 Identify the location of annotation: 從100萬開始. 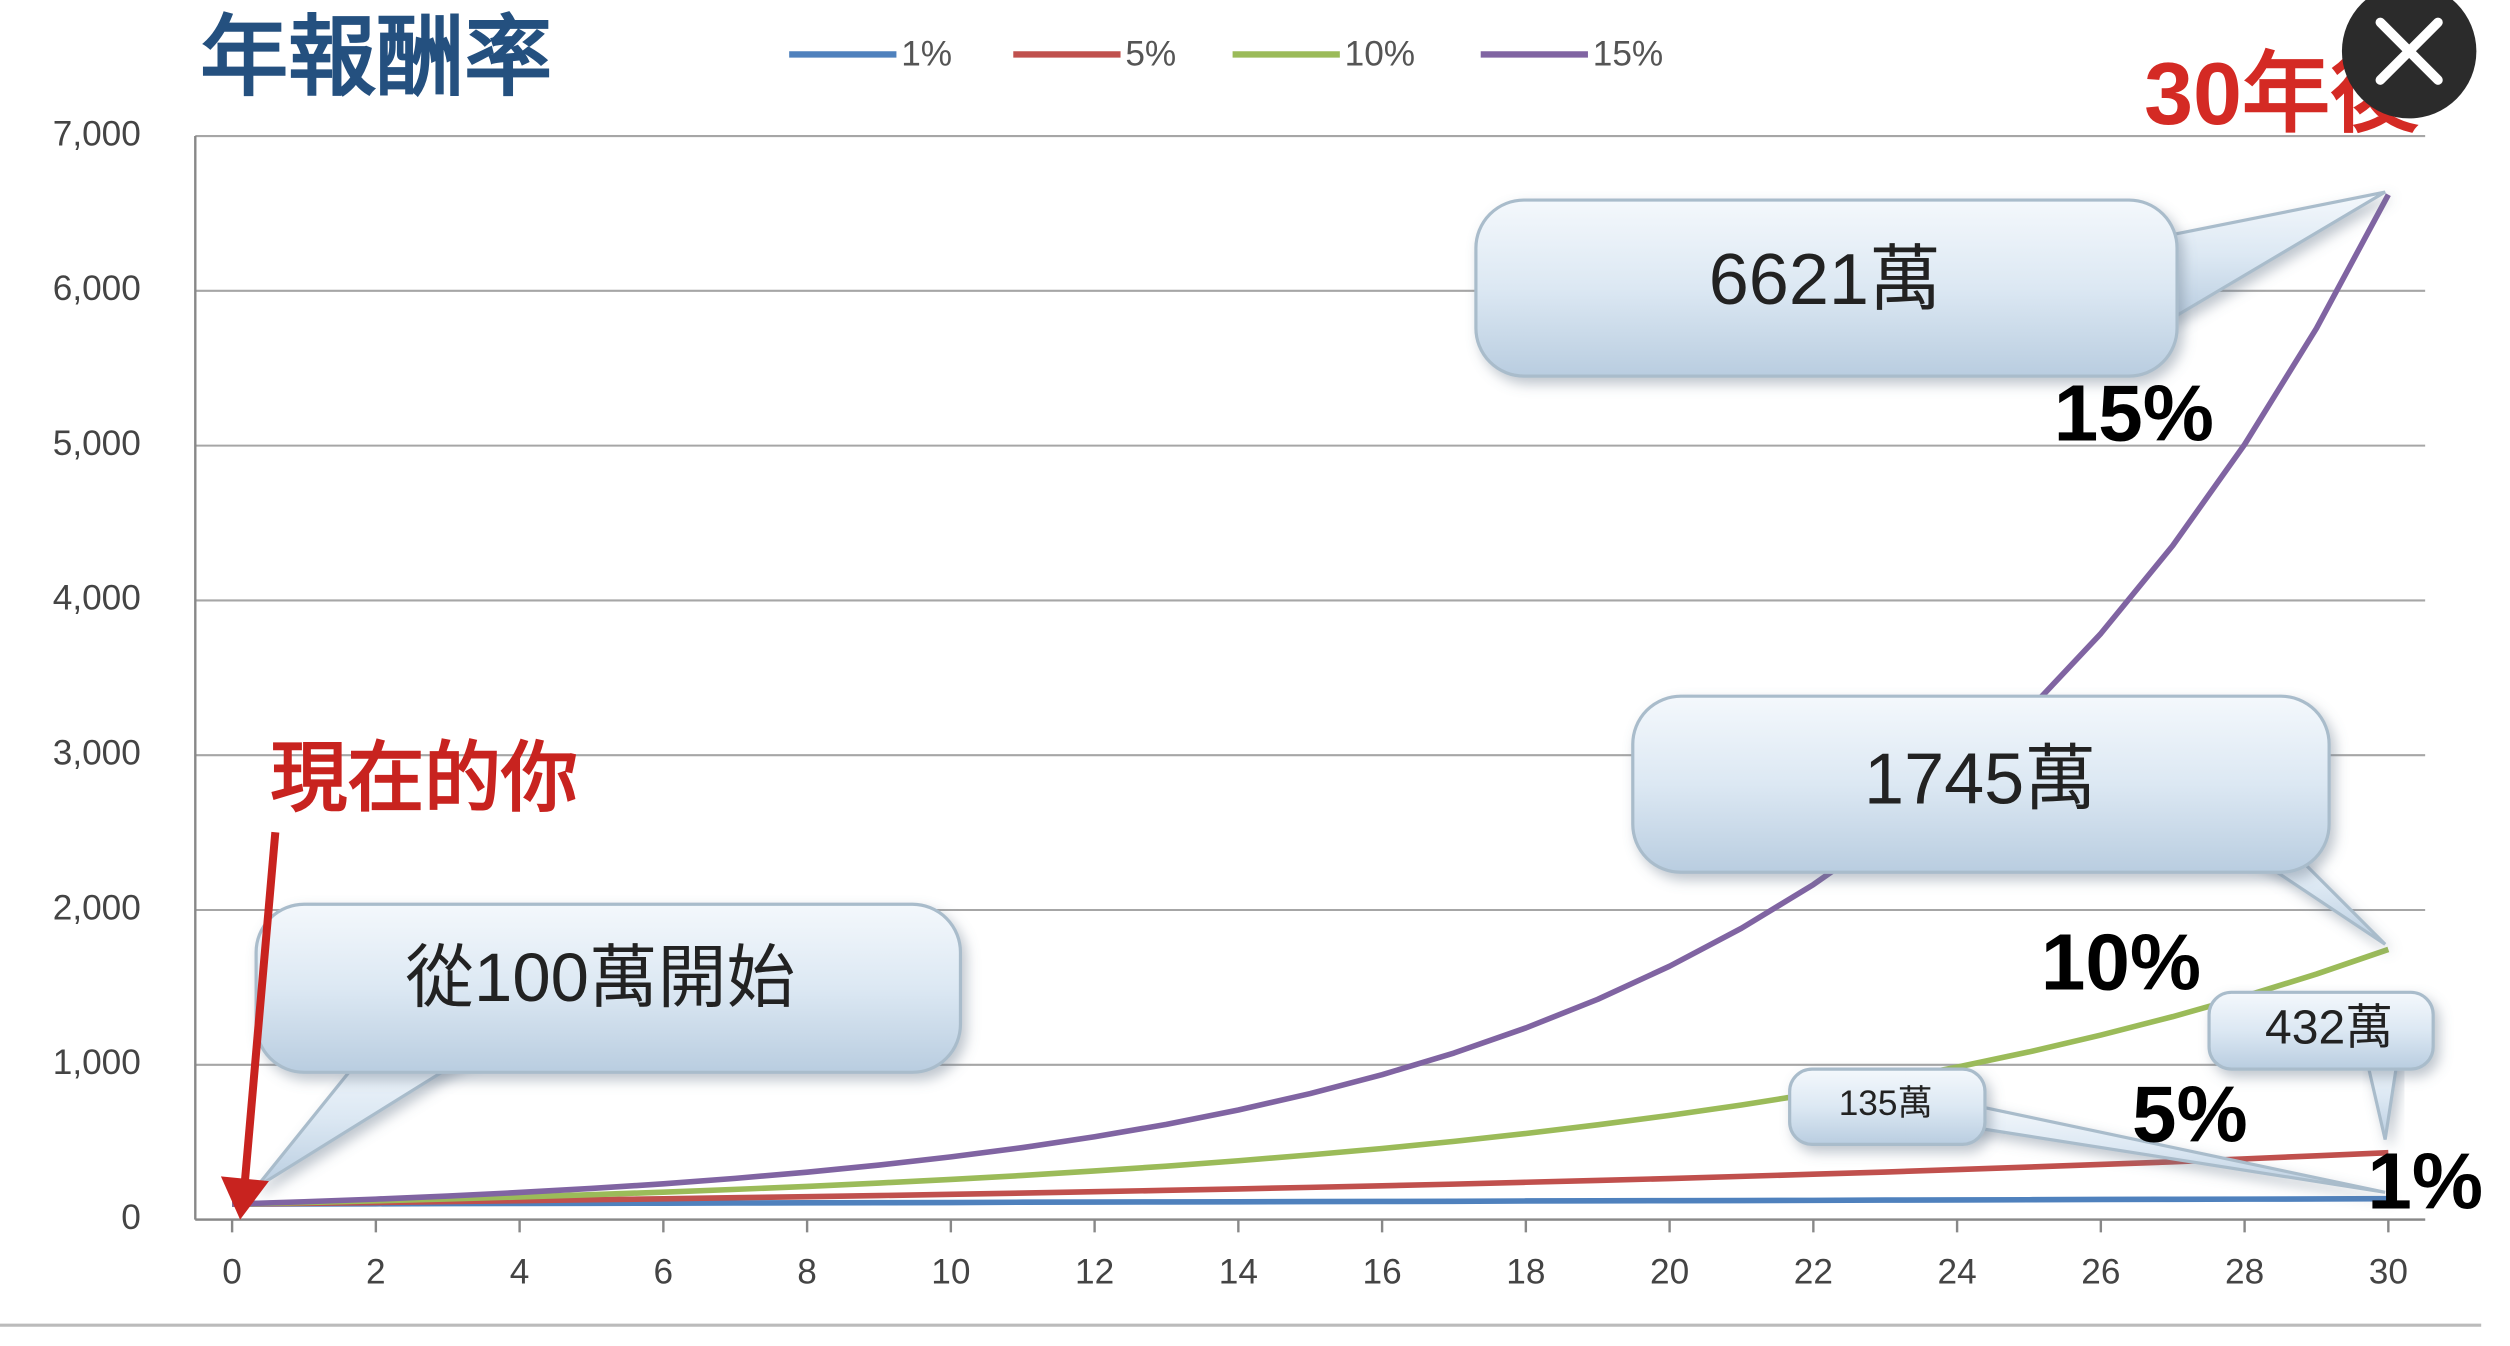
(600, 977).